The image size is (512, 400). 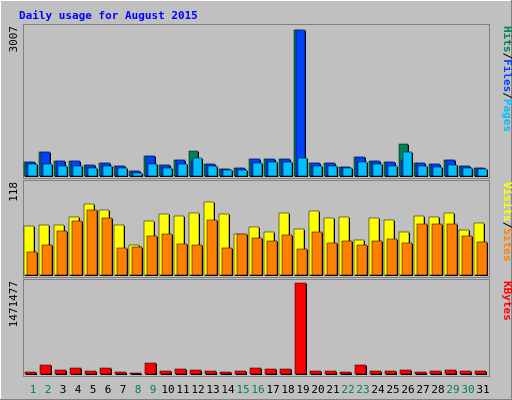 I want to click on day-label-1: 1, so click(x=33, y=389).